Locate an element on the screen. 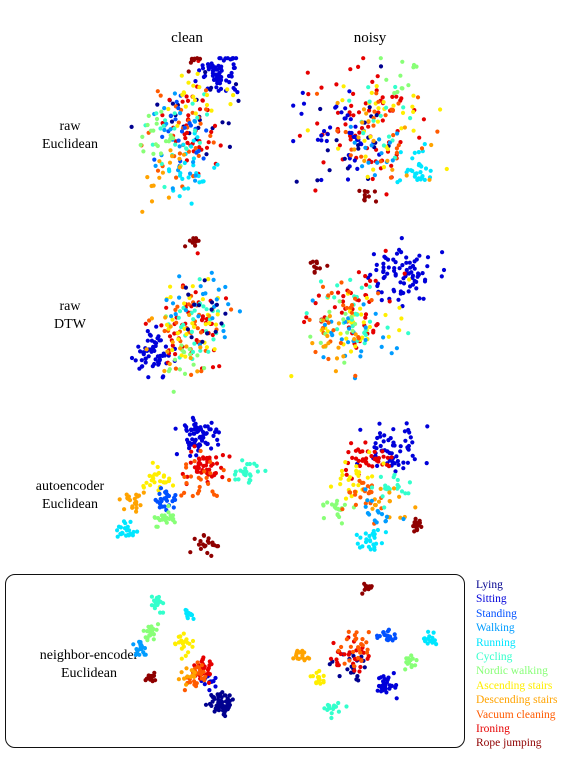 The height and width of the screenshot is (771, 568). scatter-raw-euclidean-clean is located at coordinates (193, 135).